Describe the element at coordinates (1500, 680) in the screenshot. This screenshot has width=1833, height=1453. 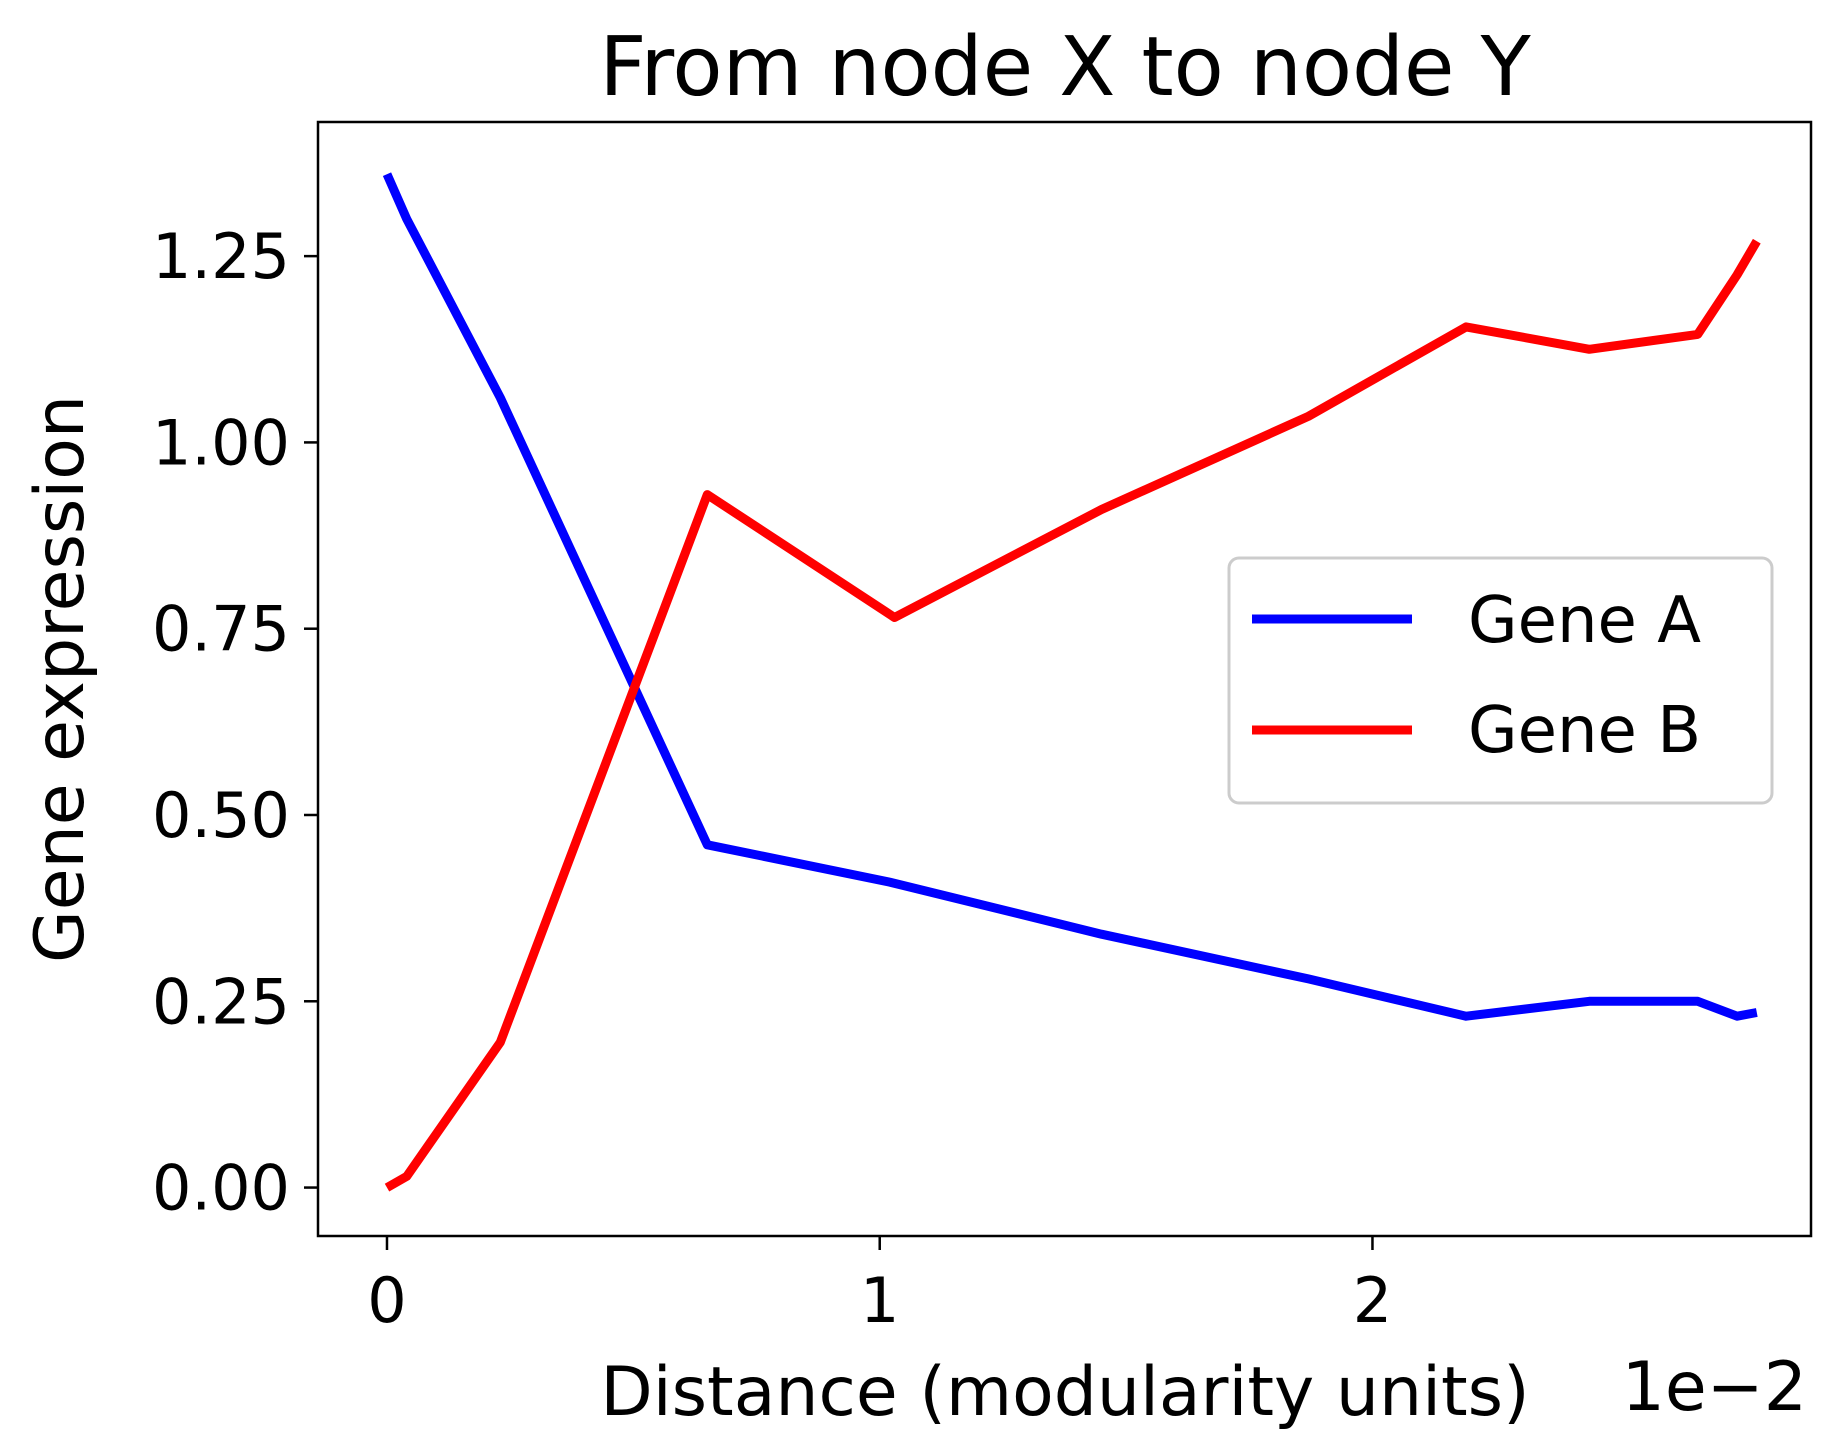
I see `legend: Gene A Gene B` at that location.